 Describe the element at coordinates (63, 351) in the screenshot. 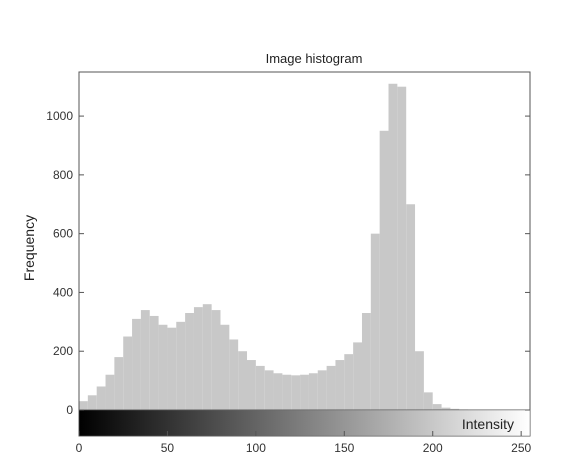

I see `y-tick-label: 200` at that location.